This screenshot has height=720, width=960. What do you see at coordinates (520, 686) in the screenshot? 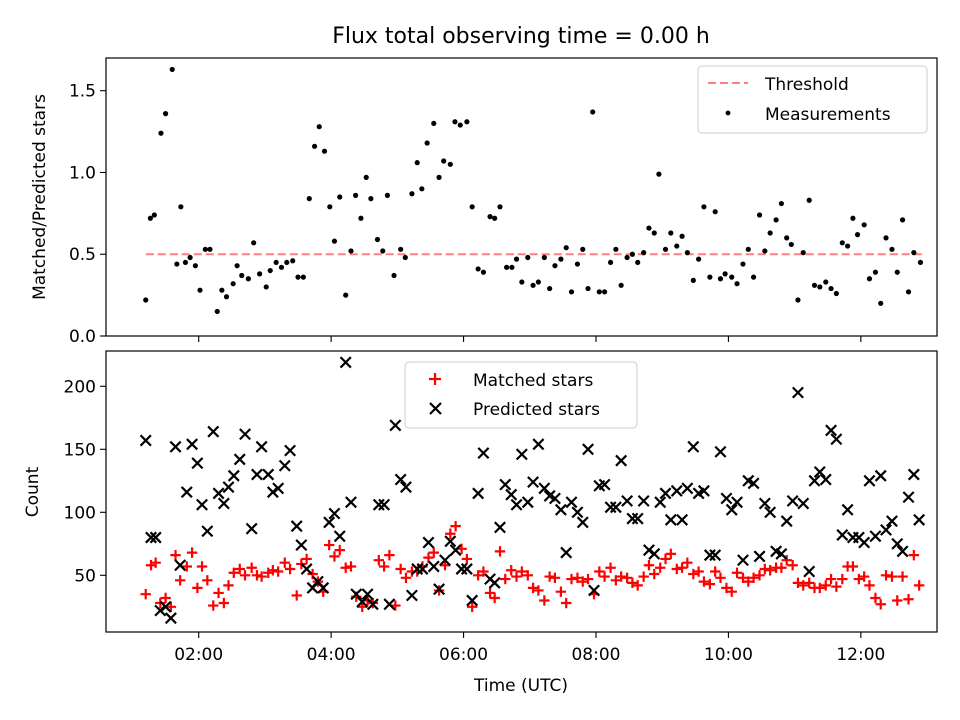
I see `bottom-xlabel: Time (UTC)` at bounding box center [520, 686].